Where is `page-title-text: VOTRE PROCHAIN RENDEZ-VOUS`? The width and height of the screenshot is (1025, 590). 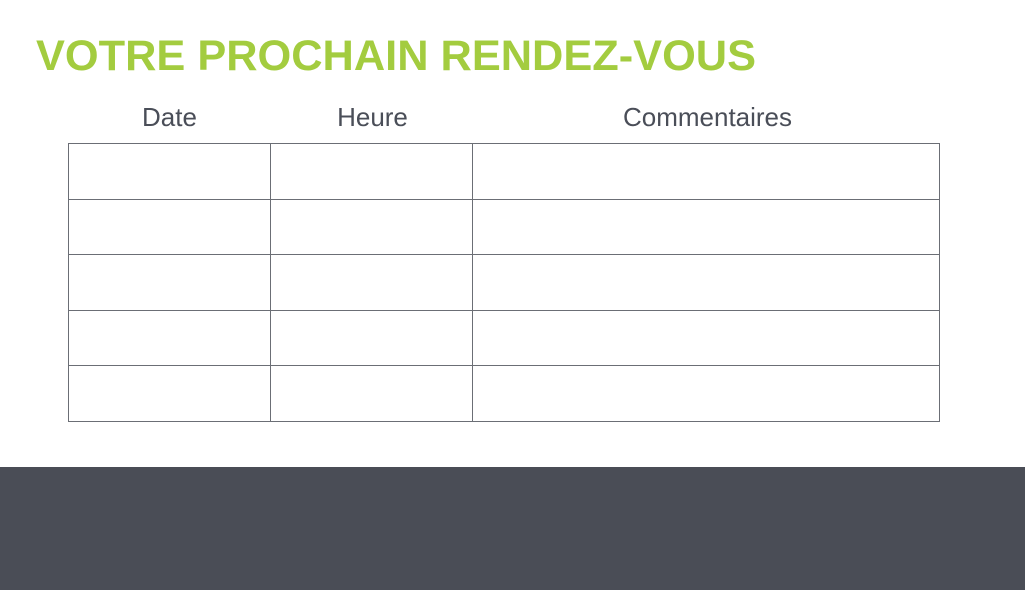
page-title-text: VOTRE PROCHAIN RENDEZ-VOUS is located at coordinates (396, 55).